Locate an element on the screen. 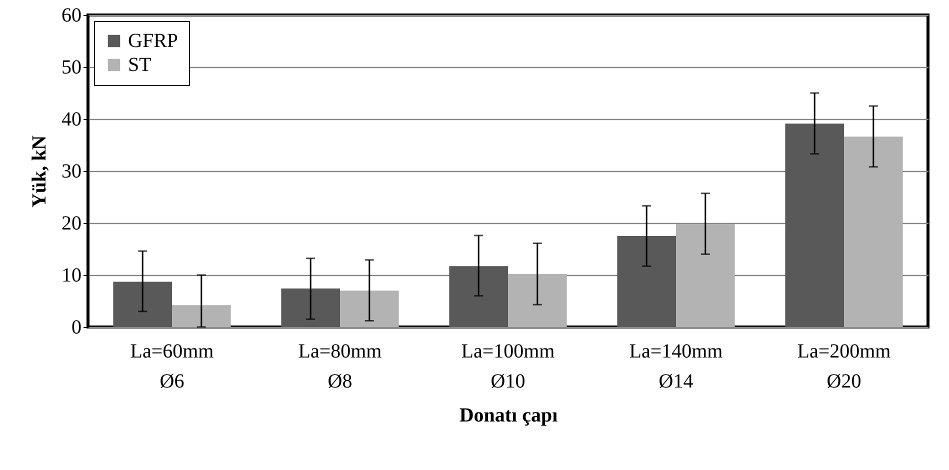 Image resolution: width=949 pixels, height=470 pixels. y-tick-label: 50 is located at coordinates (72, 67).